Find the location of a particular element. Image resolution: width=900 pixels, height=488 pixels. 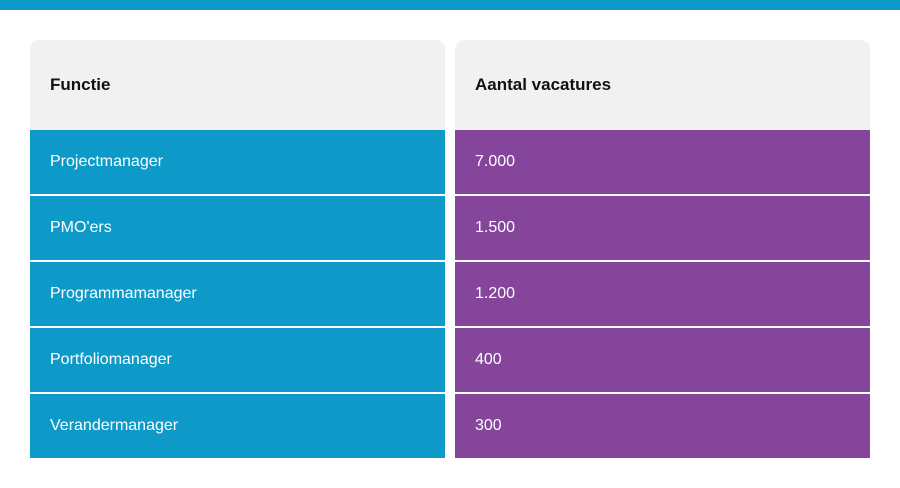

vacancies-cell: 400 is located at coordinates (662, 360).